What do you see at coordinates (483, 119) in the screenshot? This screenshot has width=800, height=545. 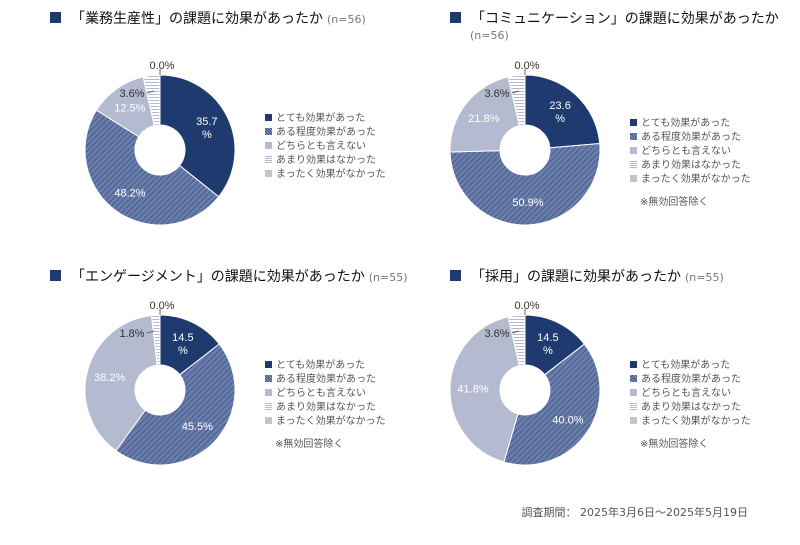 I see `data-label-neutral: 21.8%` at bounding box center [483, 119].